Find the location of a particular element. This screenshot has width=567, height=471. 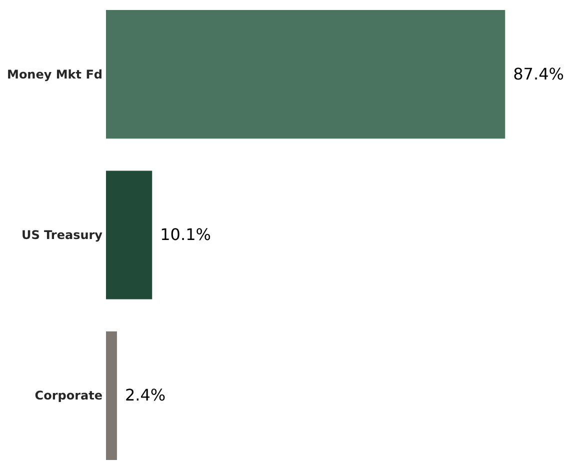

y-tick-label: Money Mkt Fd is located at coordinates (54, 74).